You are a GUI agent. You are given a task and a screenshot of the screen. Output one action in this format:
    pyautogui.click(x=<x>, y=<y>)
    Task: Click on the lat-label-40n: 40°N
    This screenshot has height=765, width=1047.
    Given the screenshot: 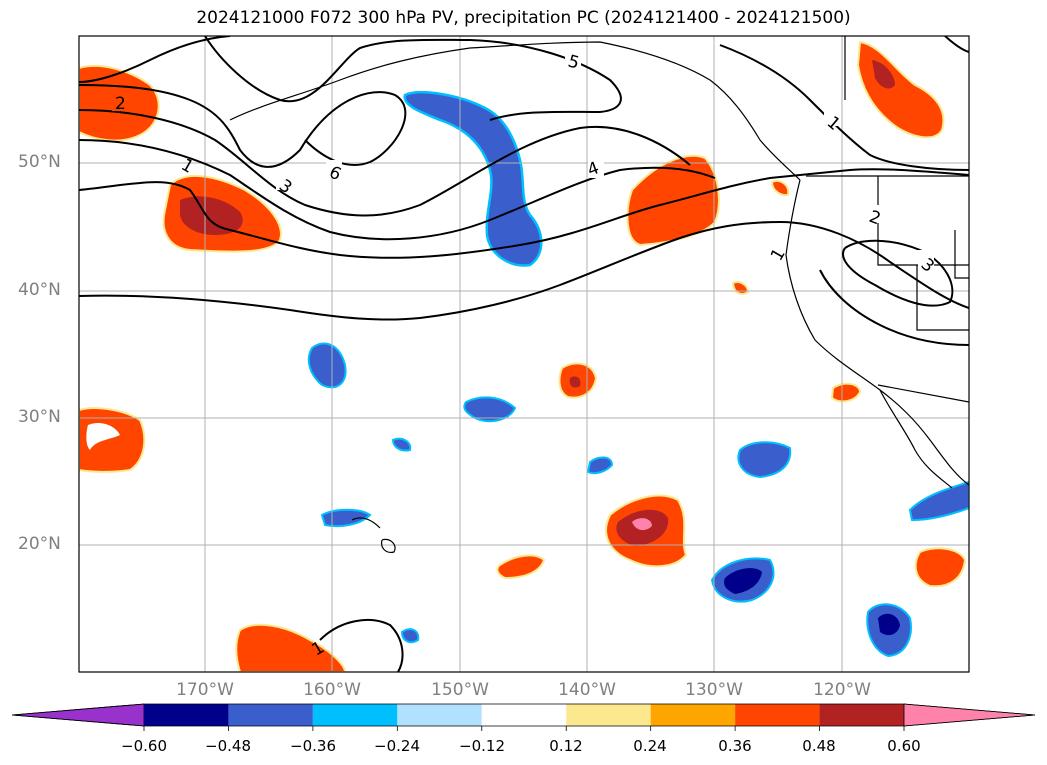 What is the action you would take?
    pyautogui.click(x=39, y=290)
    